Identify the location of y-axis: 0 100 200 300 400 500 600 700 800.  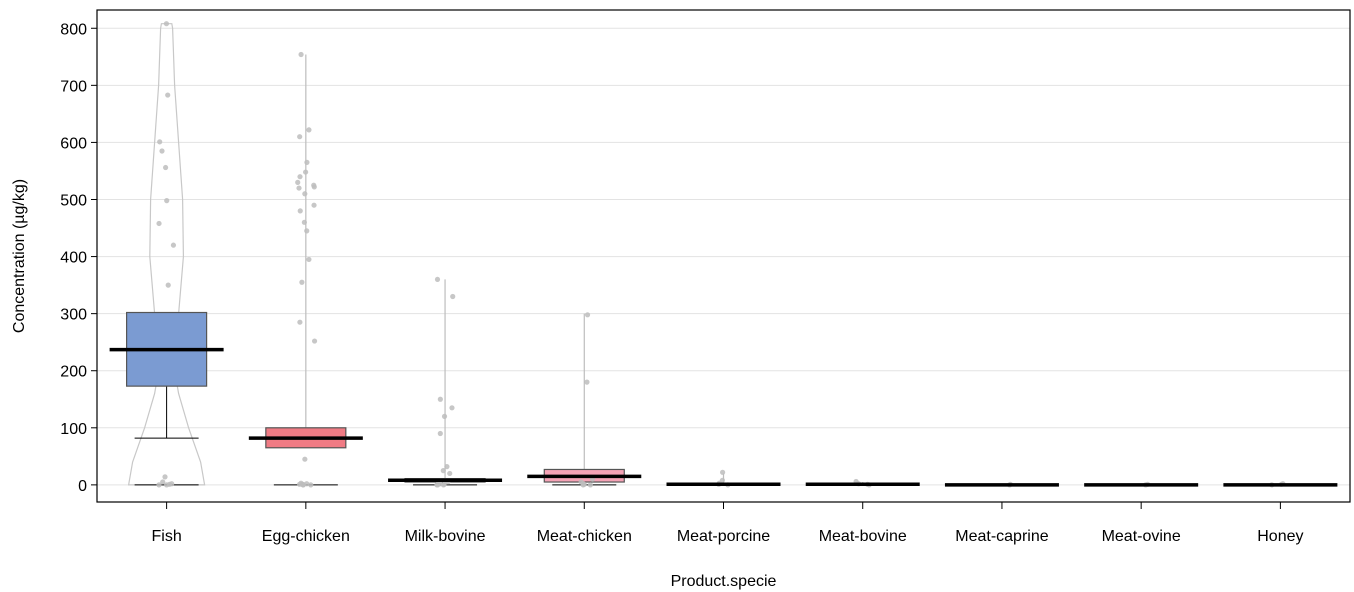
(78, 258).